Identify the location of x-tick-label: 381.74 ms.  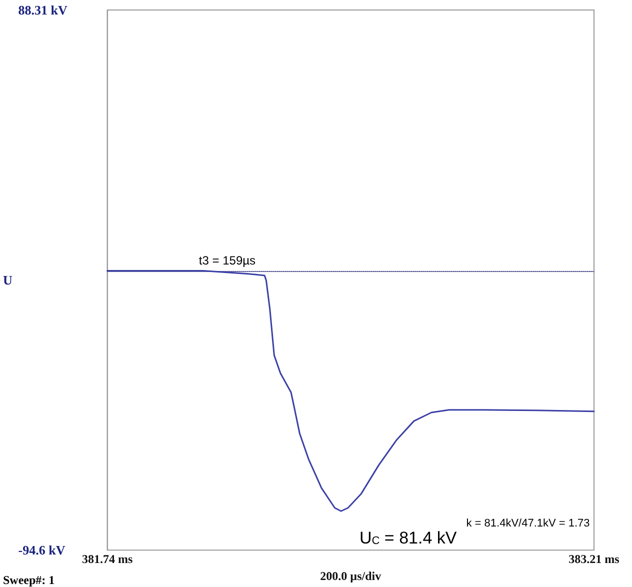
(107, 559).